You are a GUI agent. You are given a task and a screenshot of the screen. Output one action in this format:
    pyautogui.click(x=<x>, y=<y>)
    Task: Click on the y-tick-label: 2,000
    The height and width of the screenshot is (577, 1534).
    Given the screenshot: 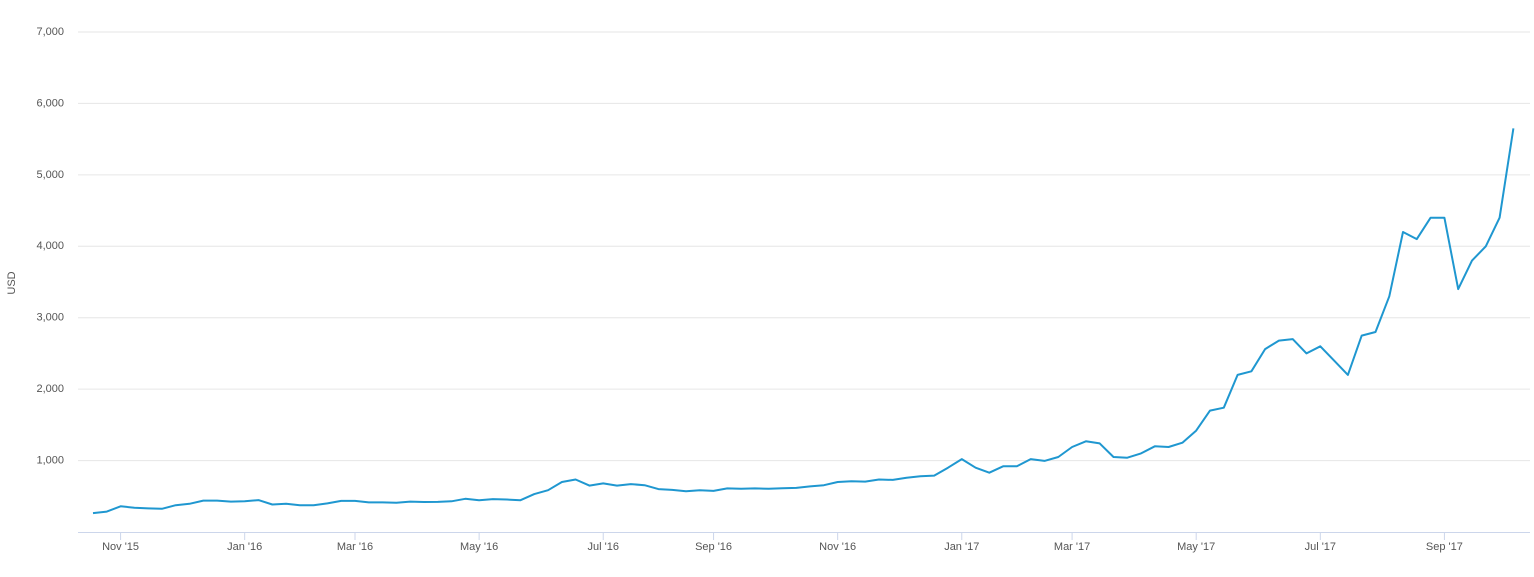 What is the action you would take?
    pyautogui.click(x=50, y=389)
    